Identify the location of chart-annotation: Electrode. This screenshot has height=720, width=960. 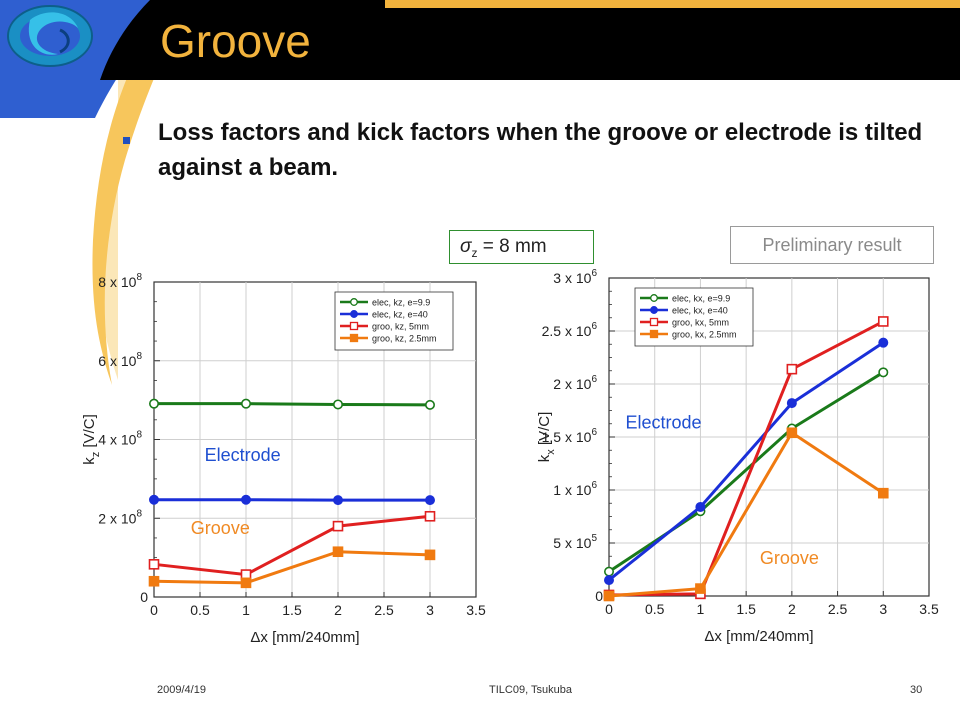
(243, 455).